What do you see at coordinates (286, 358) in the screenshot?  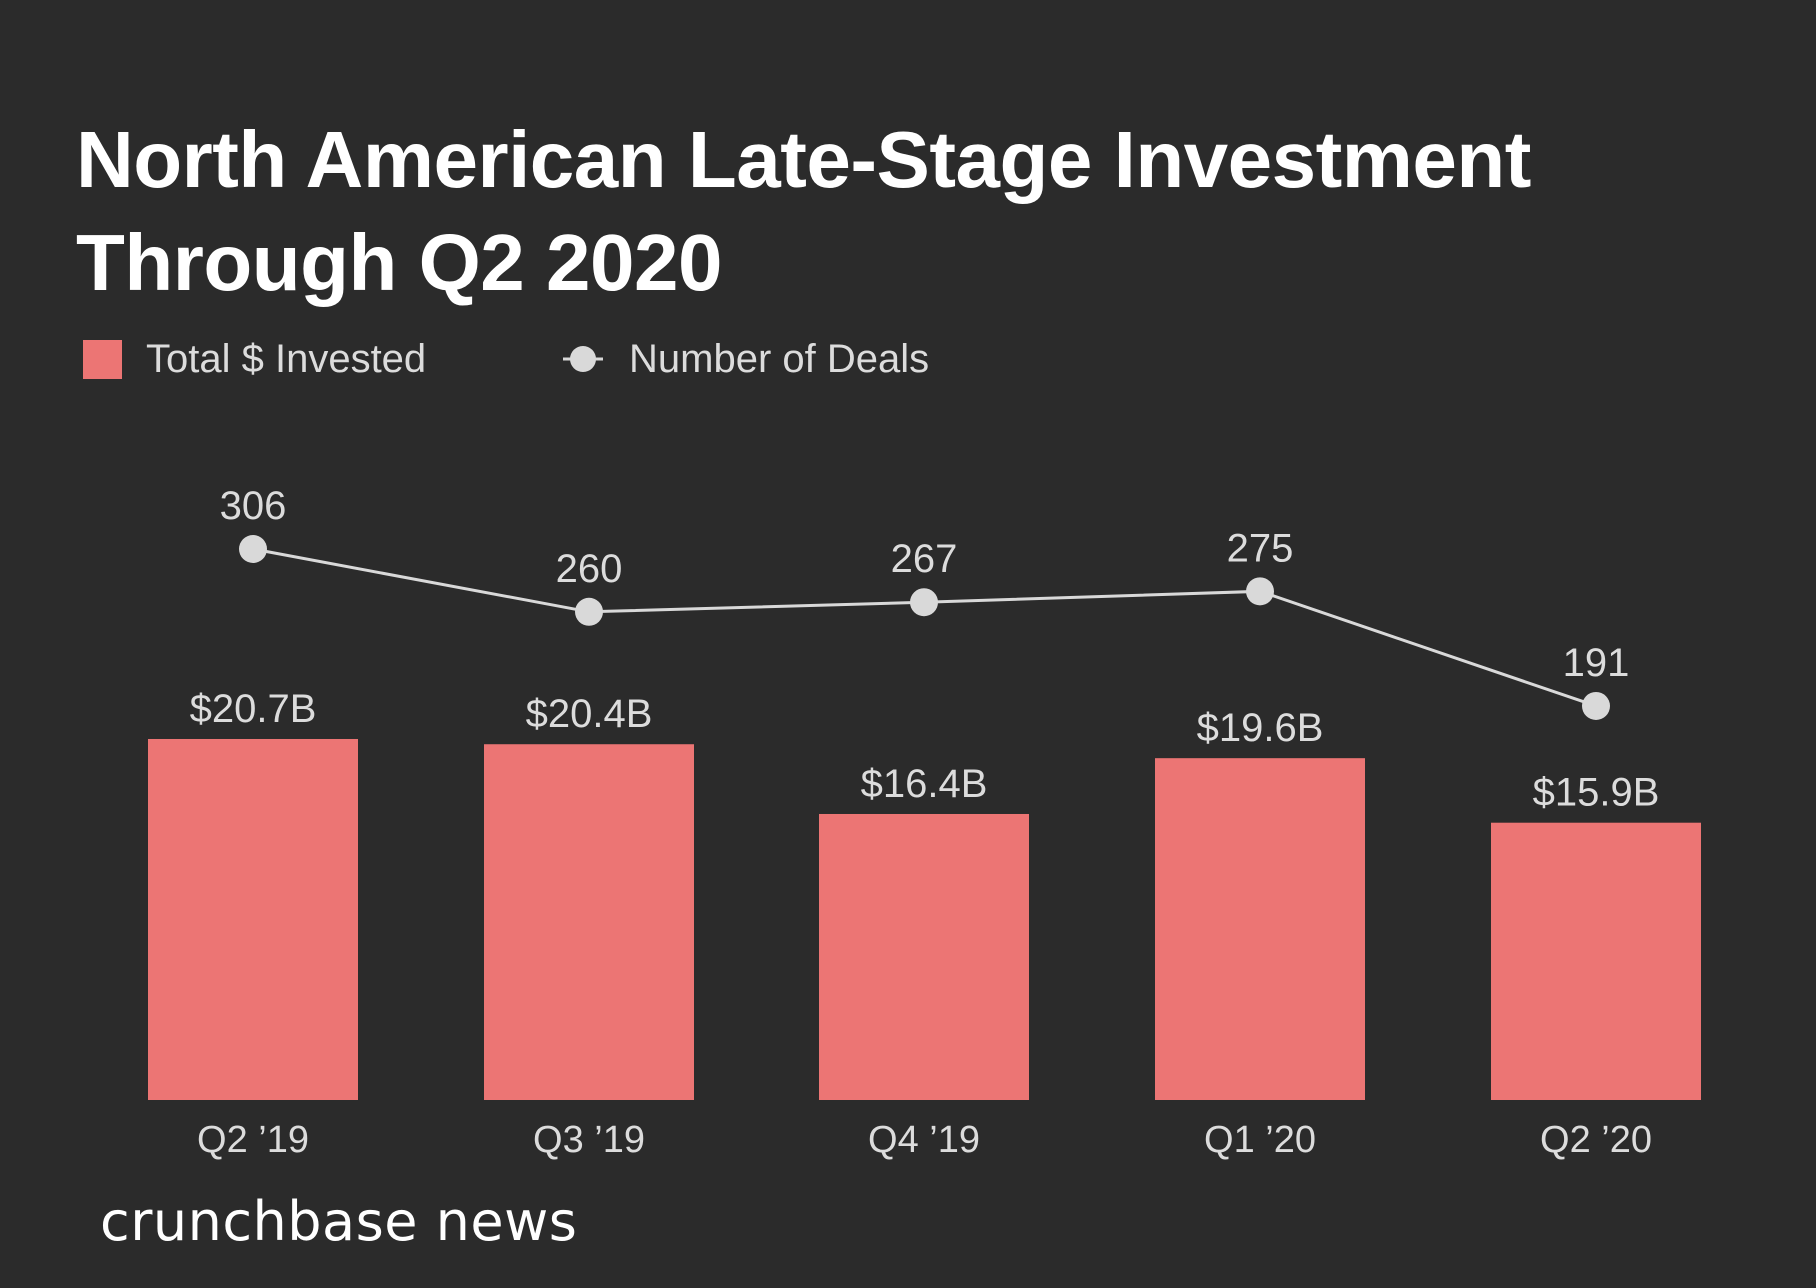 I see `legend-label: Total $ Invested` at bounding box center [286, 358].